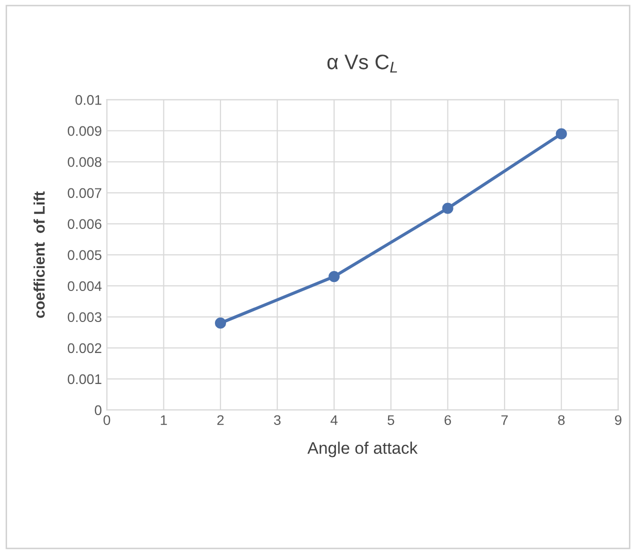 Image resolution: width=636 pixels, height=554 pixels. I want to click on x-tick-label: 3, so click(277, 420).